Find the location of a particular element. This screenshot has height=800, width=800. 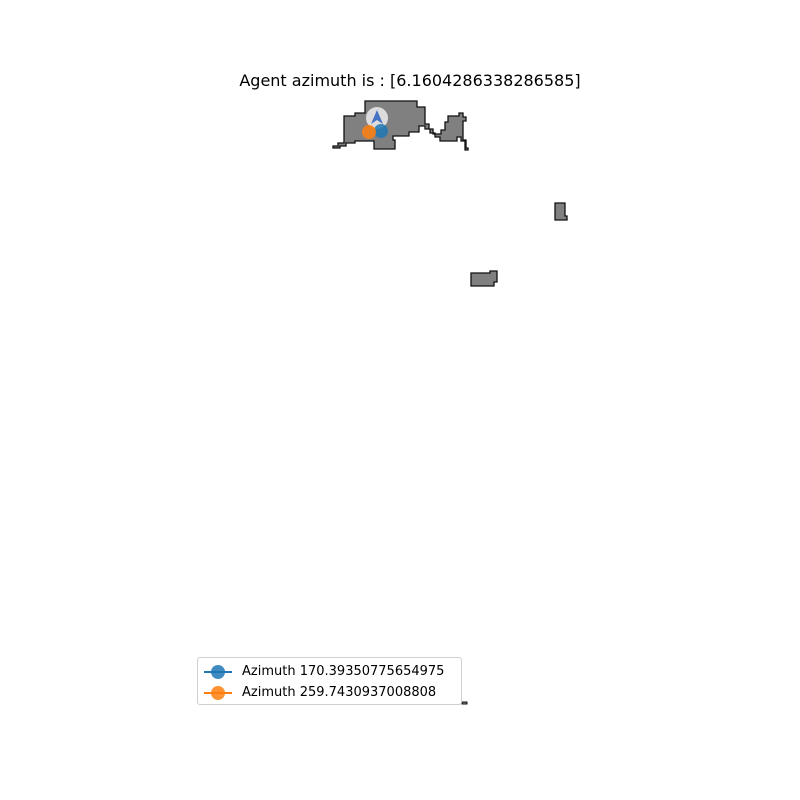

legend-entry: Azimuth 259.7430937008808 is located at coordinates (329, 693).